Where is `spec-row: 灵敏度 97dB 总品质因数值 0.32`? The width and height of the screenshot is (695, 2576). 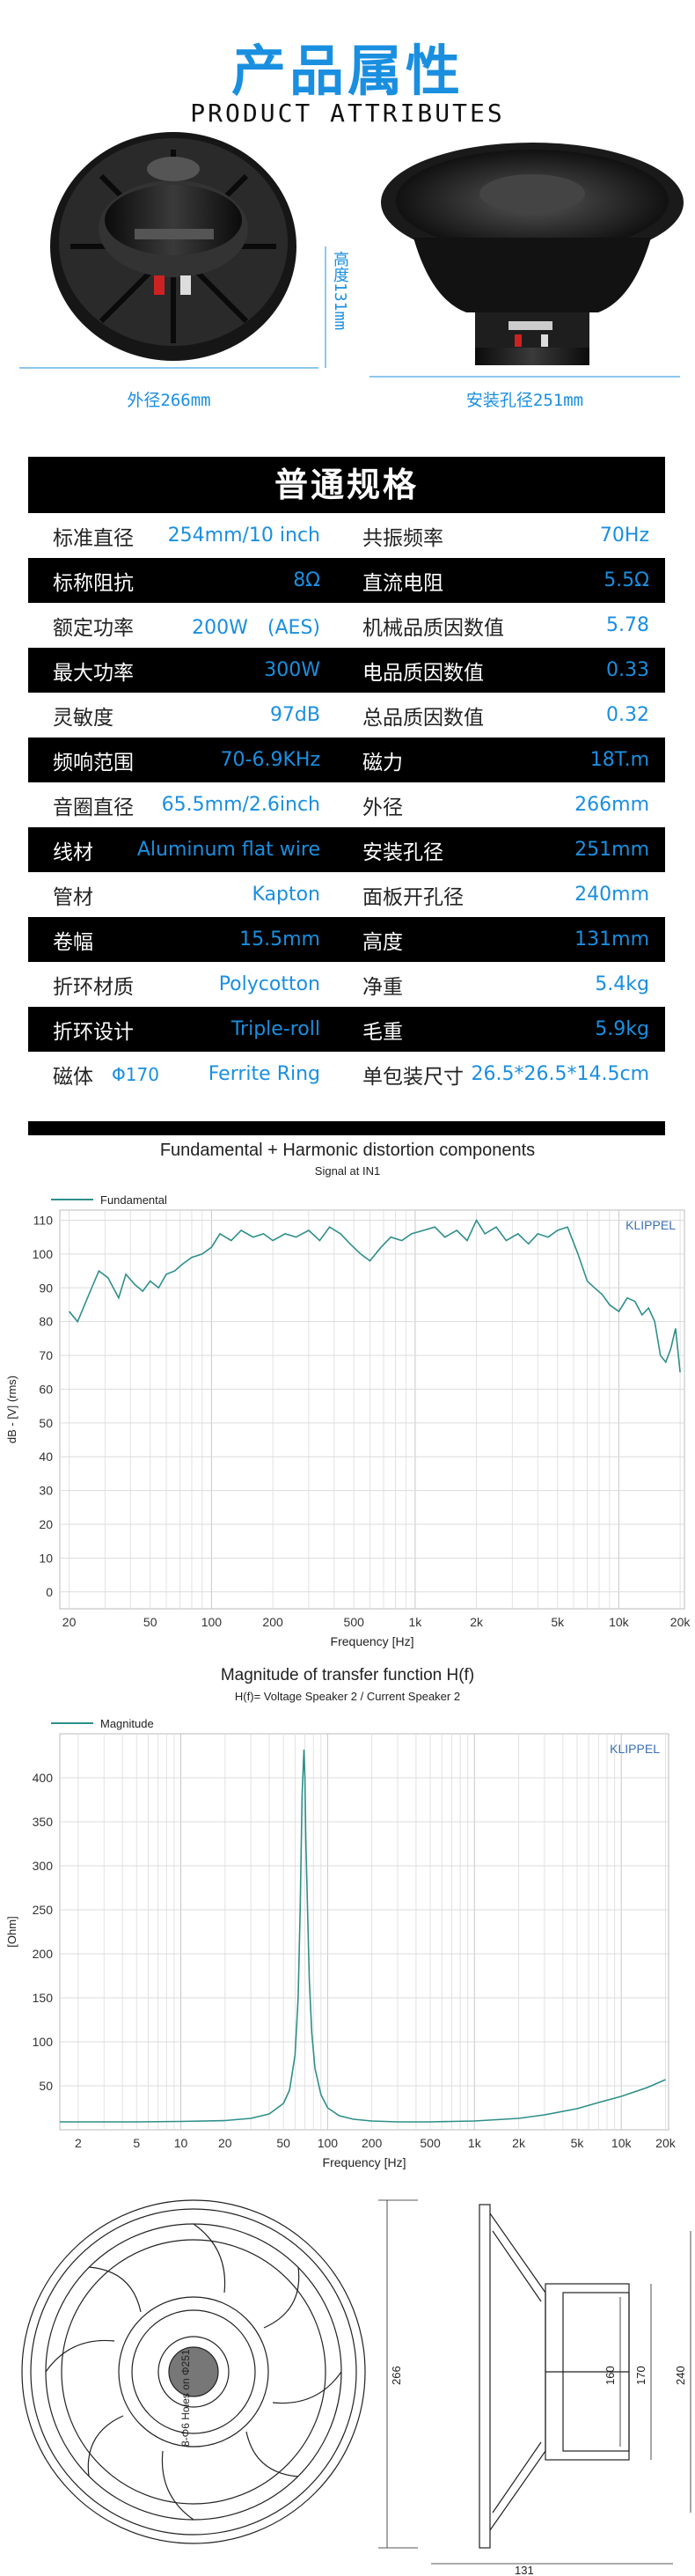 spec-row: 灵敏度 97dB 总品质因数值 0.32 is located at coordinates (346, 715).